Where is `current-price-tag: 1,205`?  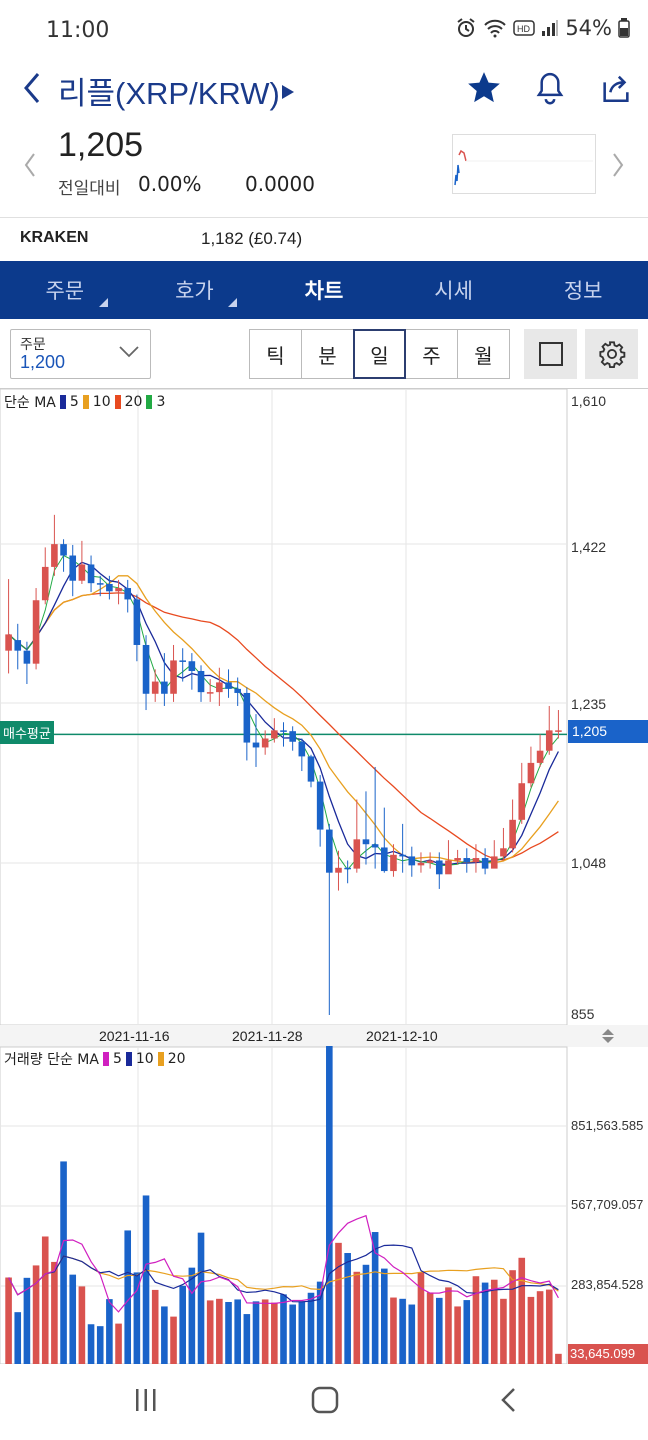 current-price-tag: 1,205 is located at coordinates (608, 731).